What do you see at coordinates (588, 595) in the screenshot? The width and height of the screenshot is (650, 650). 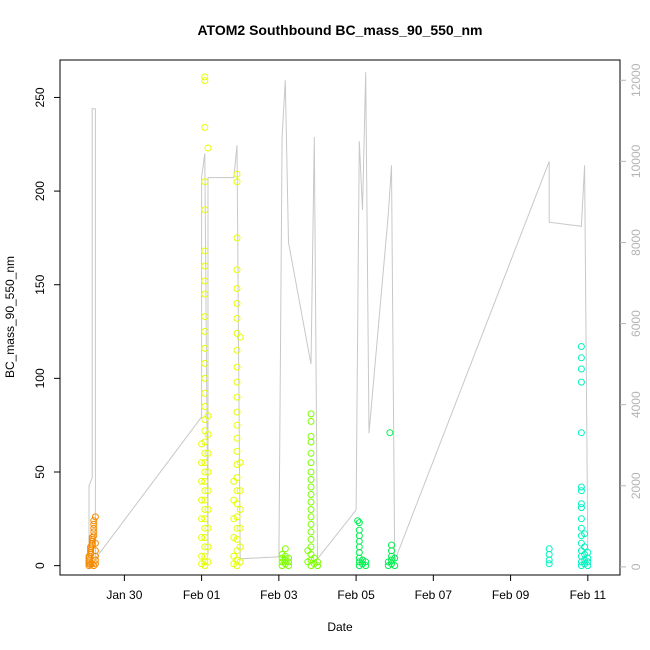 I see `x-tick-label: Feb 11` at bounding box center [588, 595].